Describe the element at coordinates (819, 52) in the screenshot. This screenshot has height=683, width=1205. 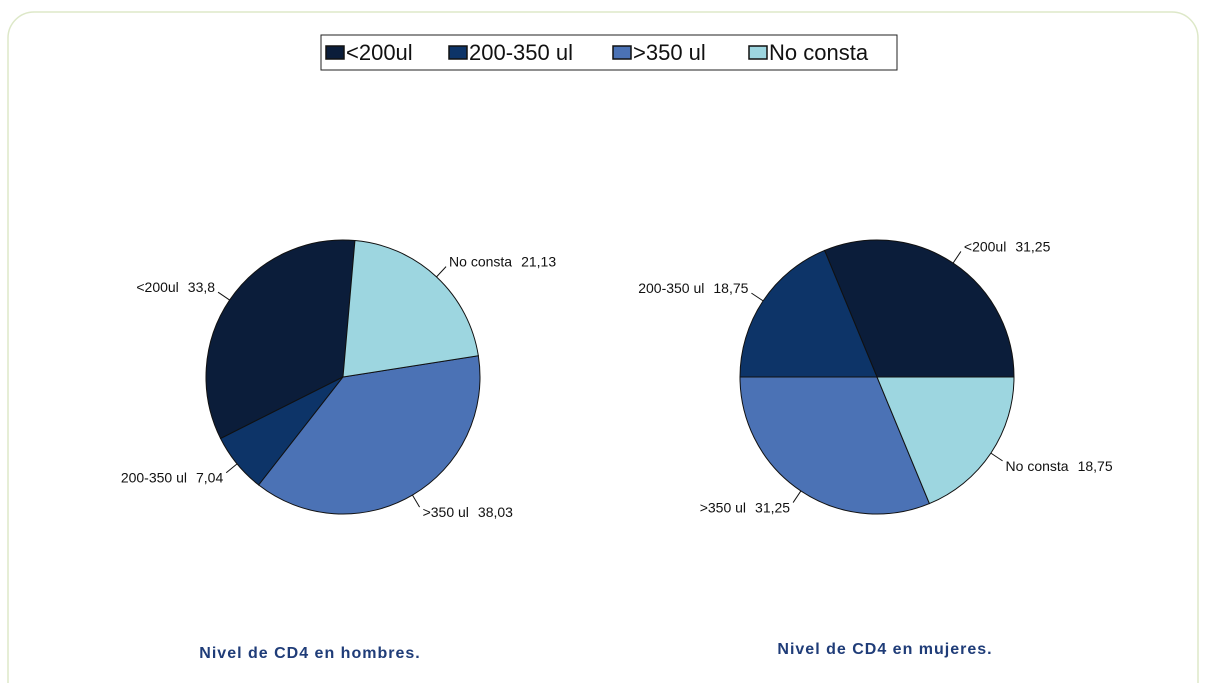
I see `legend-label: No consta` at that location.